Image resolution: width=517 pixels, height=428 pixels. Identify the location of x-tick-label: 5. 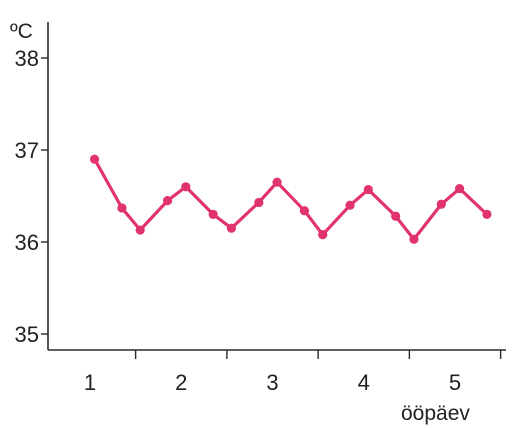
(455, 382).